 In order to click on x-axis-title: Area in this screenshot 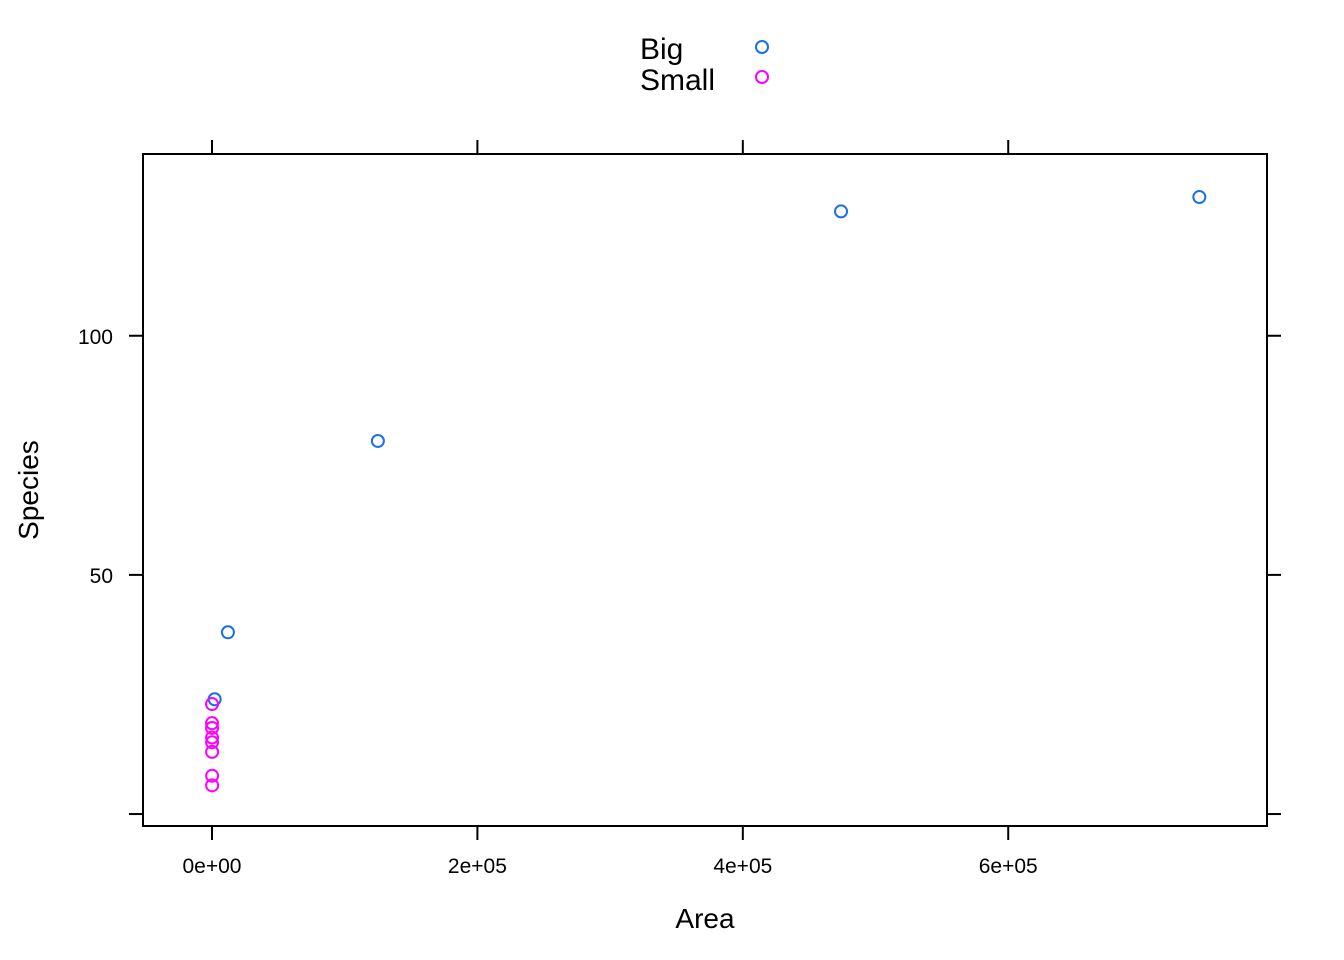, I will do `click(705, 918)`.